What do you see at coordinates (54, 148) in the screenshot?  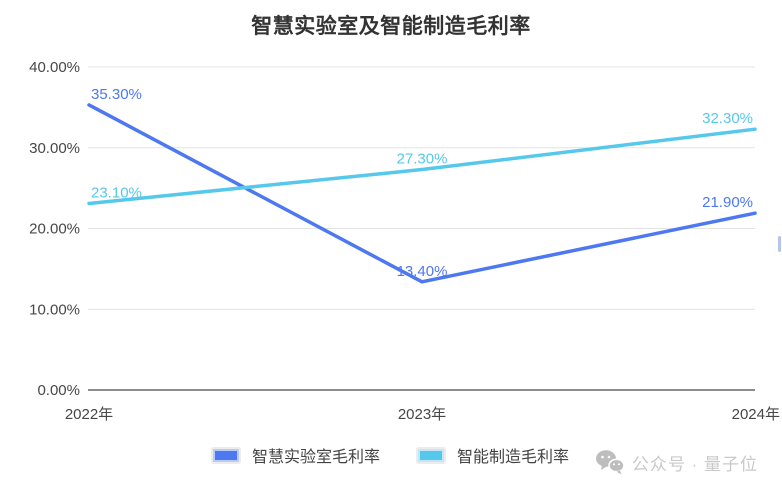 I see `y-tick-label: 30.00%` at bounding box center [54, 148].